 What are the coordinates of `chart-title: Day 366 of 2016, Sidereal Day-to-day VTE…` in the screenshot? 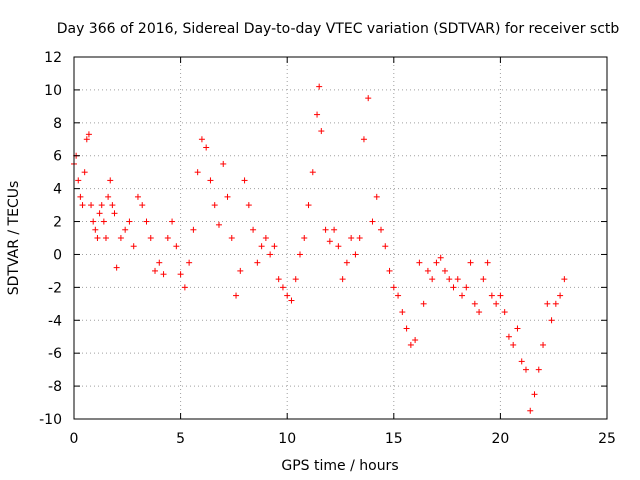 It's located at (338, 29).